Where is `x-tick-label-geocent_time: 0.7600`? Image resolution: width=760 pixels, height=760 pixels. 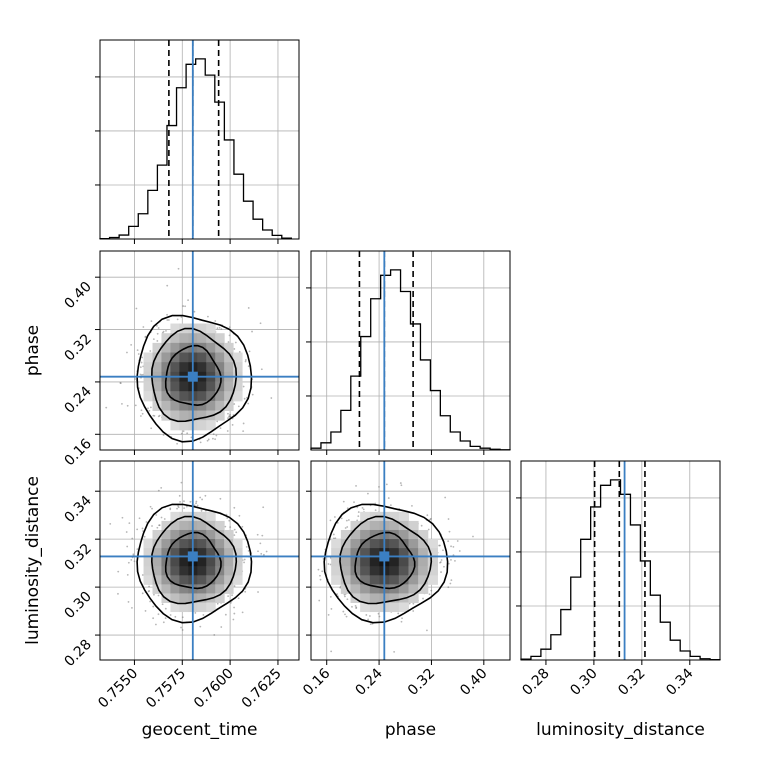 x-tick-label-geocent_time: 0.7600 is located at coordinates (214, 689).